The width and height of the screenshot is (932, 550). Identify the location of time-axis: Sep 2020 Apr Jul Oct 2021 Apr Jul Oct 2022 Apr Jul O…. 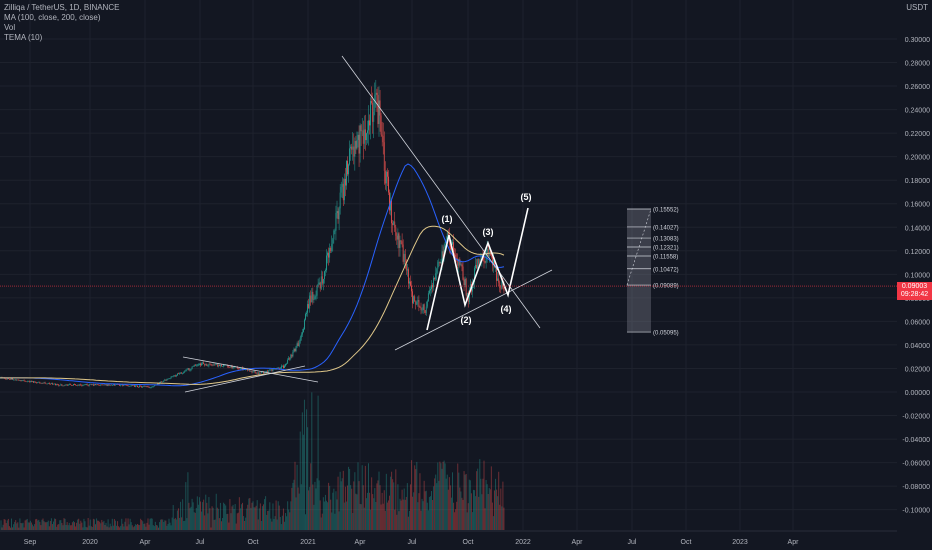
(448, 538).